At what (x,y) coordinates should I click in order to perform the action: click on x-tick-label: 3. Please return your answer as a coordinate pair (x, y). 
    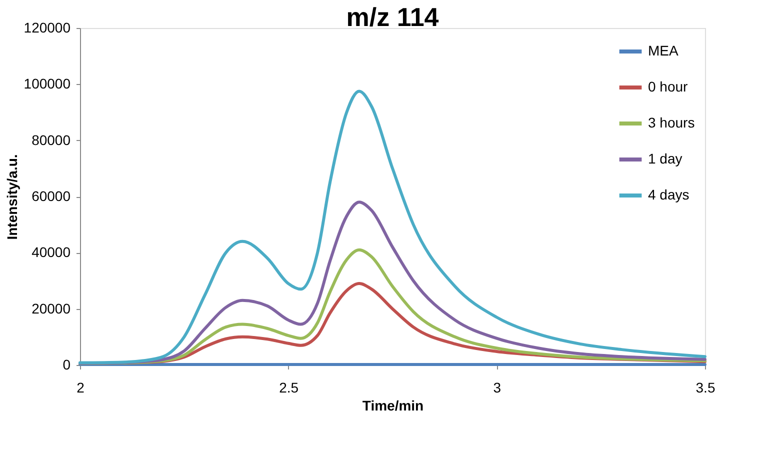
    Looking at the image, I should click on (497, 388).